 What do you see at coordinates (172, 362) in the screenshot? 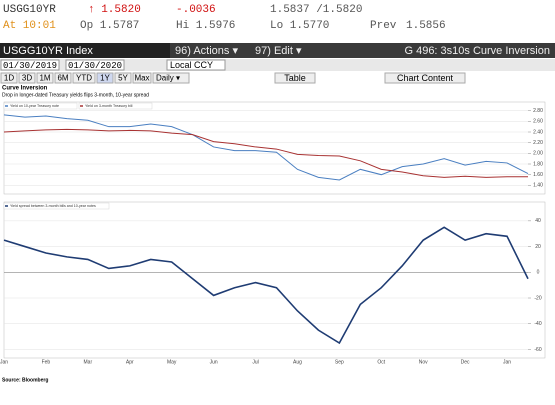
I see `x-tick-label: May` at bounding box center [172, 362].